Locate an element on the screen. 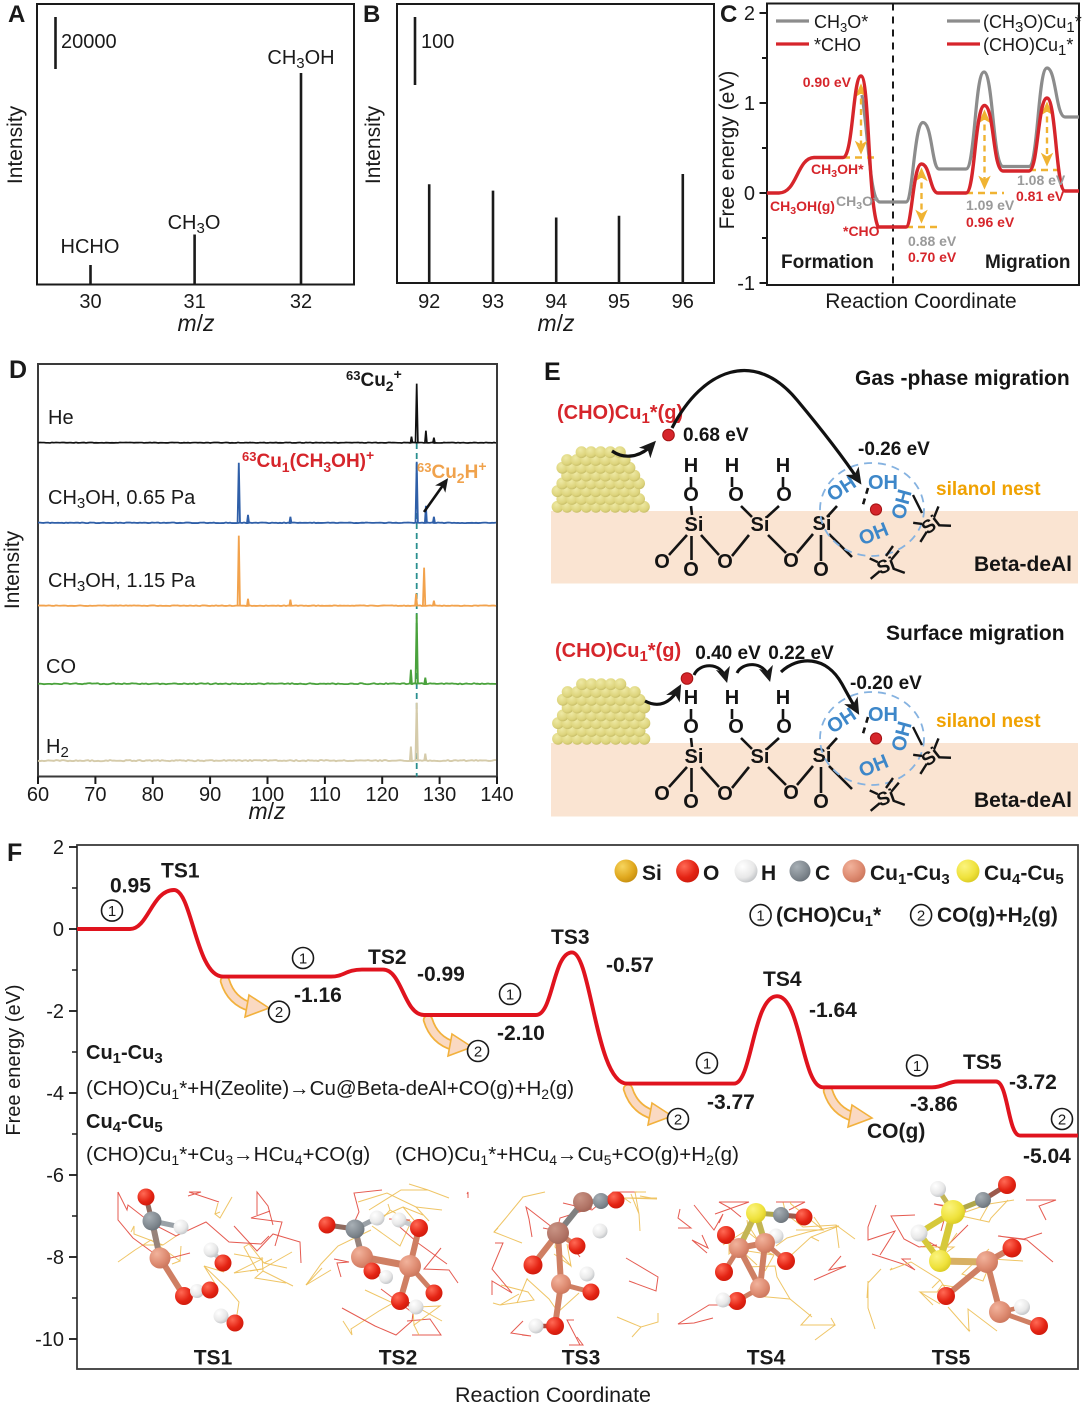 Image resolution: width=1083 pixels, height=1415 pixels. svg-text: 100 is located at coordinates (437, 42).